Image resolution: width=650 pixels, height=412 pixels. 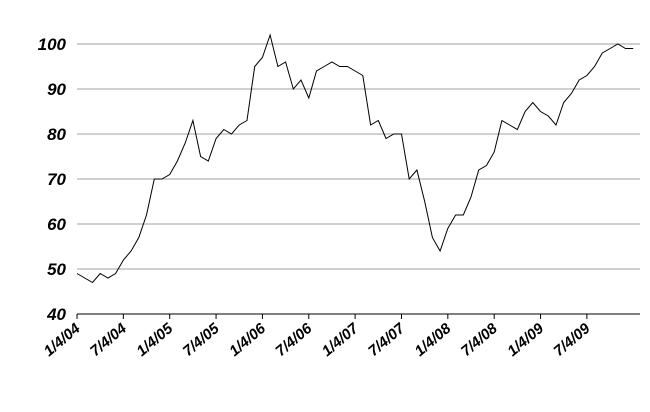 I want to click on y-tick-label: 60, so click(x=56, y=224).